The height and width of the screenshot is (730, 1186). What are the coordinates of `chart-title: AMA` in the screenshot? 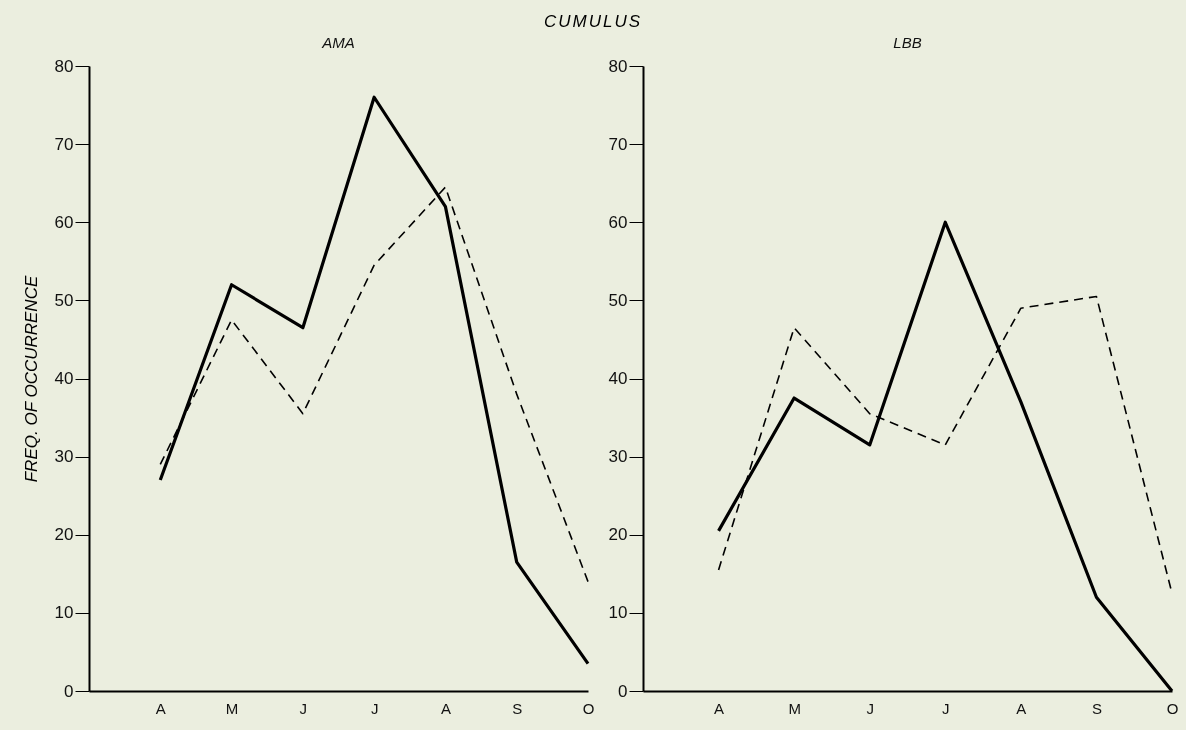 It's located at (338, 42).